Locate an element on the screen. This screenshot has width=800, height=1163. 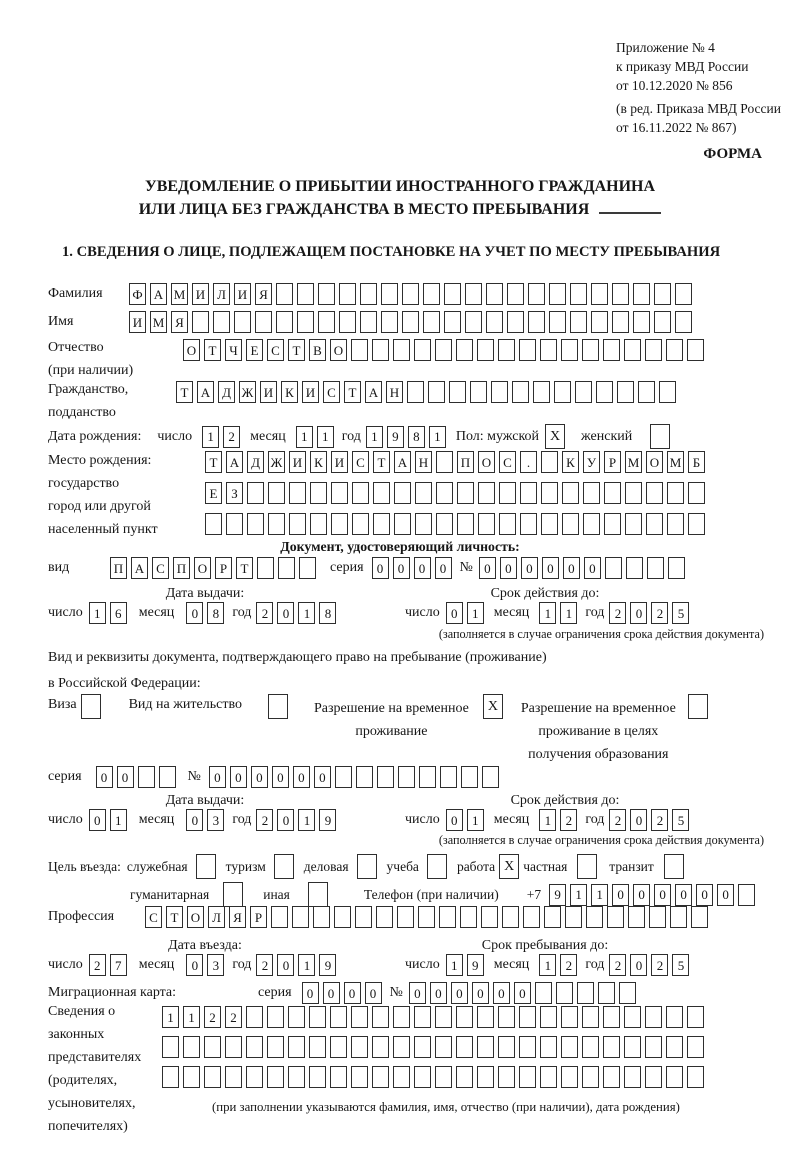
char-cell: П is located at coordinates (118, 568).